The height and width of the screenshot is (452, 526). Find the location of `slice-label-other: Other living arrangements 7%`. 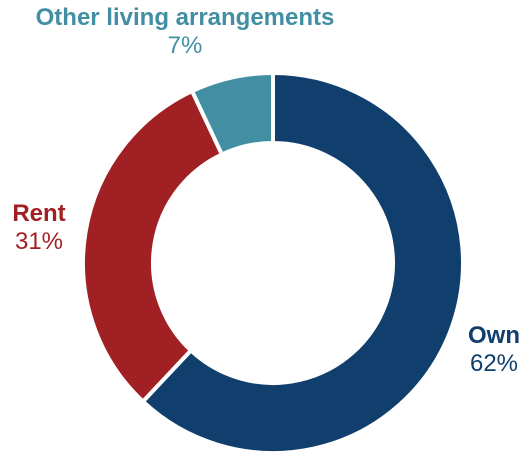

slice-label-other: Other living arrangements 7% is located at coordinates (185, 31).